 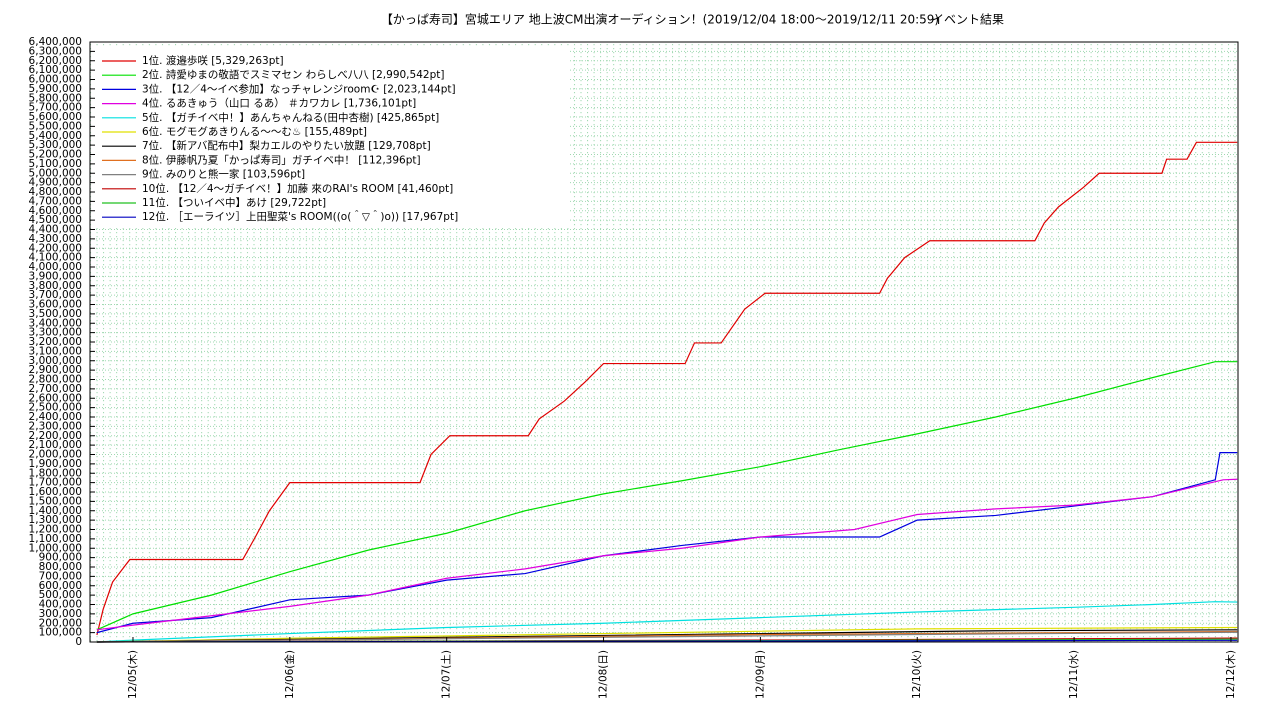 What do you see at coordinates (55, 380) in the screenshot?
I see `y-tick-label: 2,800,000` at bounding box center [55, 380].